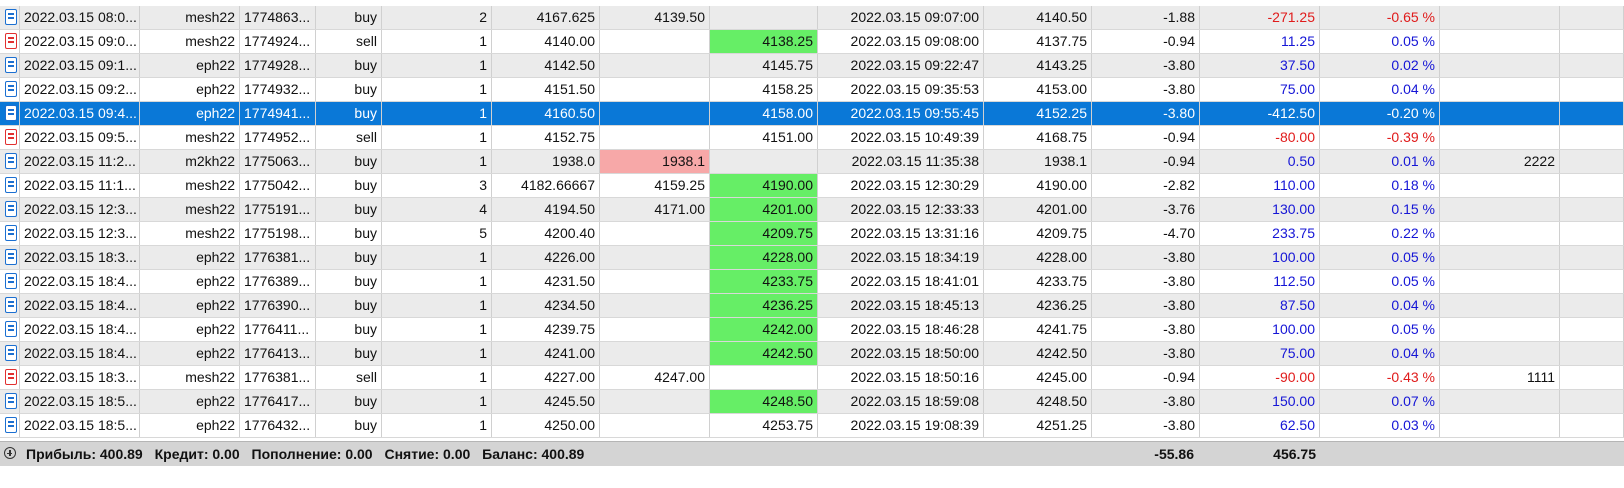  I want to click on cell-tp: 4242.50, so click(764, 353).